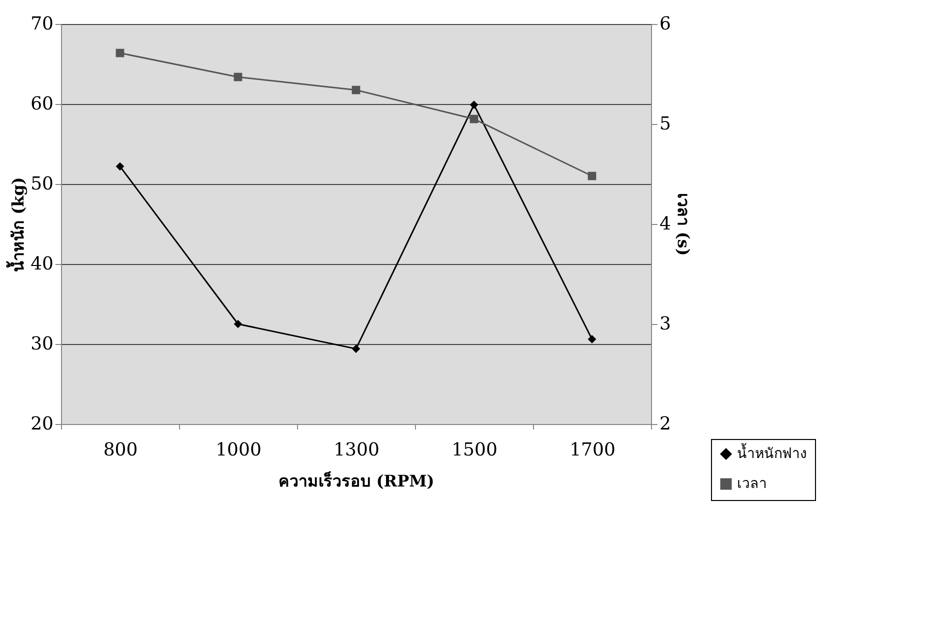 Image resolution: width=945 pixels, height=628 pixels. Describe the element at coordinates (42, 264) in the screenshot. I see `y-tick-label: 40` at that location.